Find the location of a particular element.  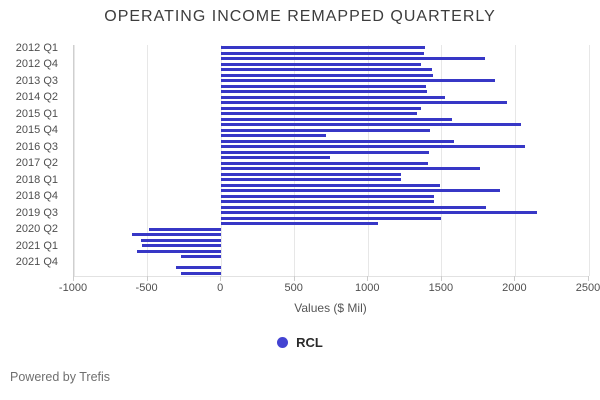

bar-2021-q1 is located at coordinates (182, 246).